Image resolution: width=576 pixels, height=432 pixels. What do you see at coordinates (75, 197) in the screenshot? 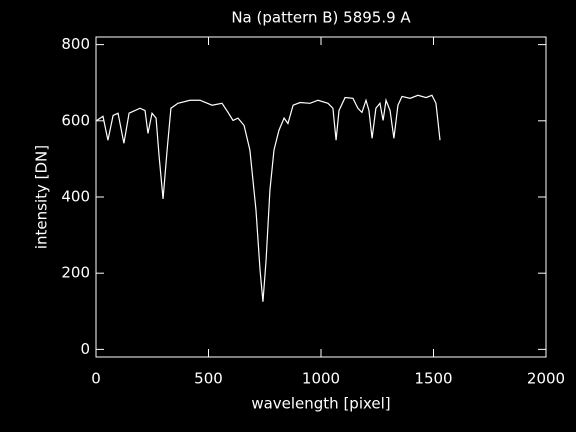
I see `y-tick-label: 400` at bounding box center [75, 197].